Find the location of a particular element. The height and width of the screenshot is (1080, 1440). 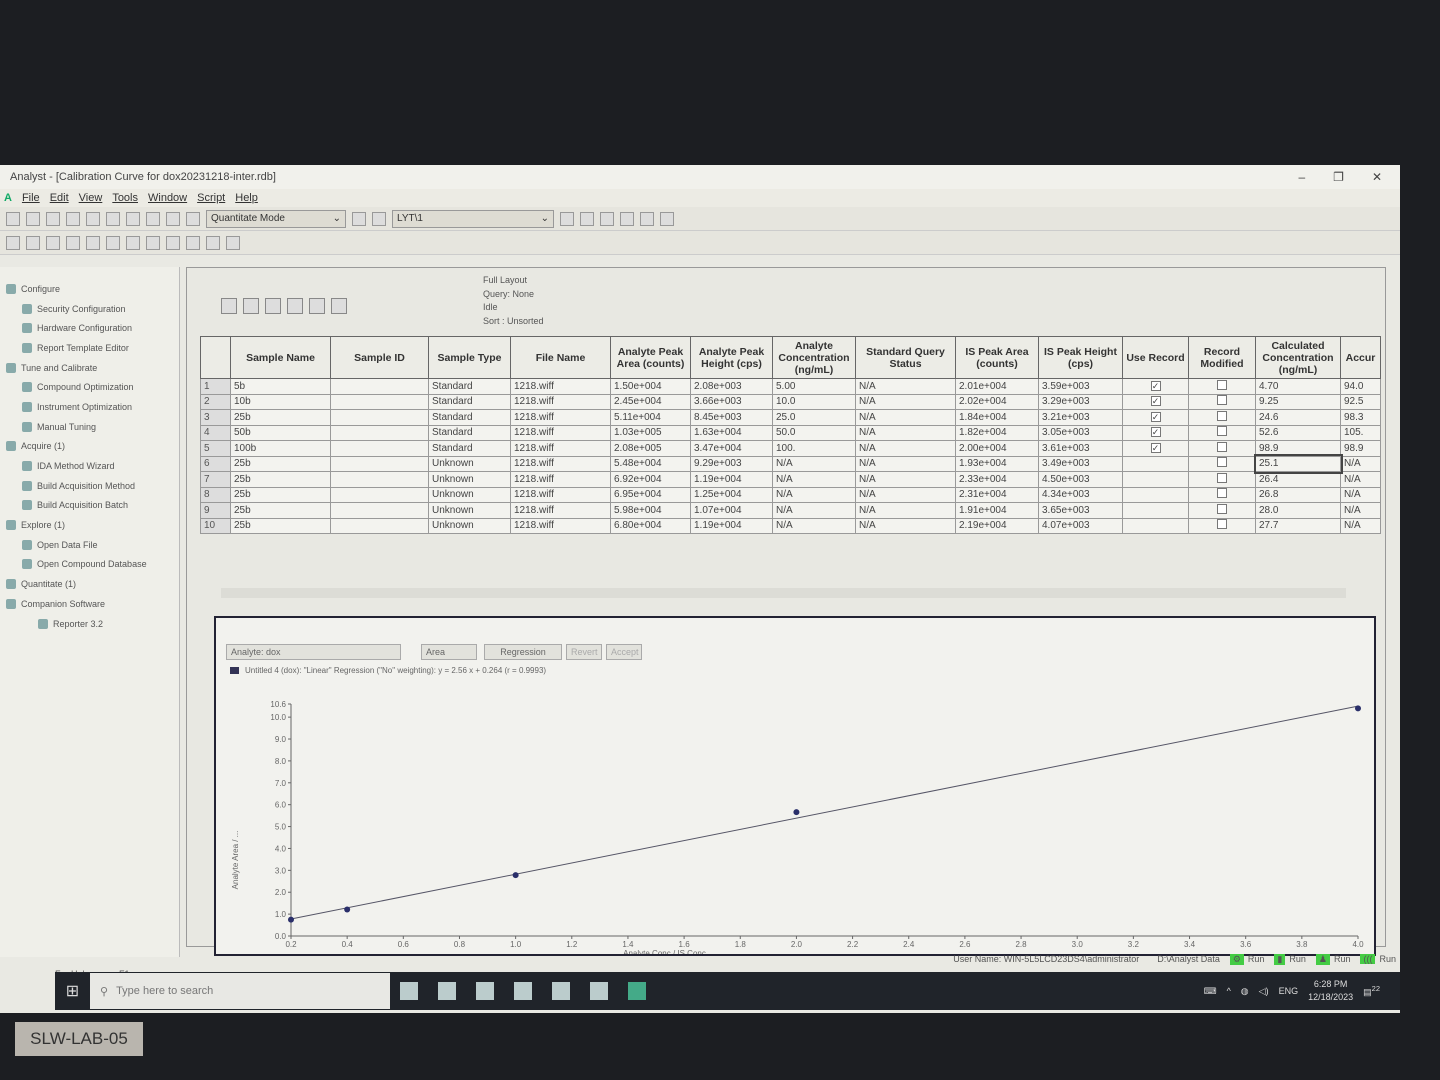

new-icon is located at coordinates (13, 218).